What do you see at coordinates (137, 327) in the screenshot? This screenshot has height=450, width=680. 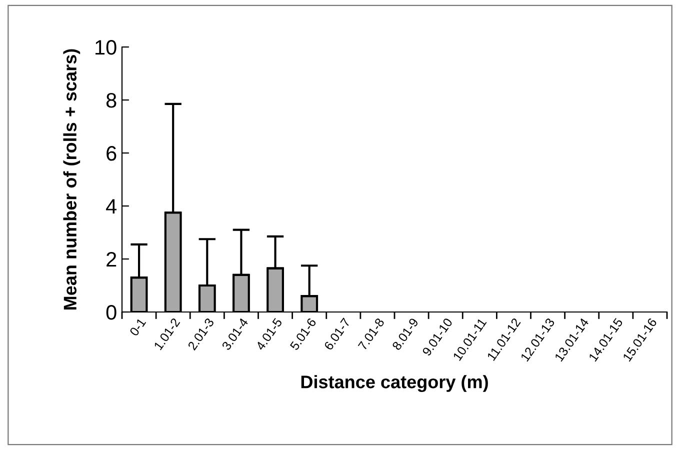 I see `x-tick-label: 0-1` at bounding box center [137, 327].